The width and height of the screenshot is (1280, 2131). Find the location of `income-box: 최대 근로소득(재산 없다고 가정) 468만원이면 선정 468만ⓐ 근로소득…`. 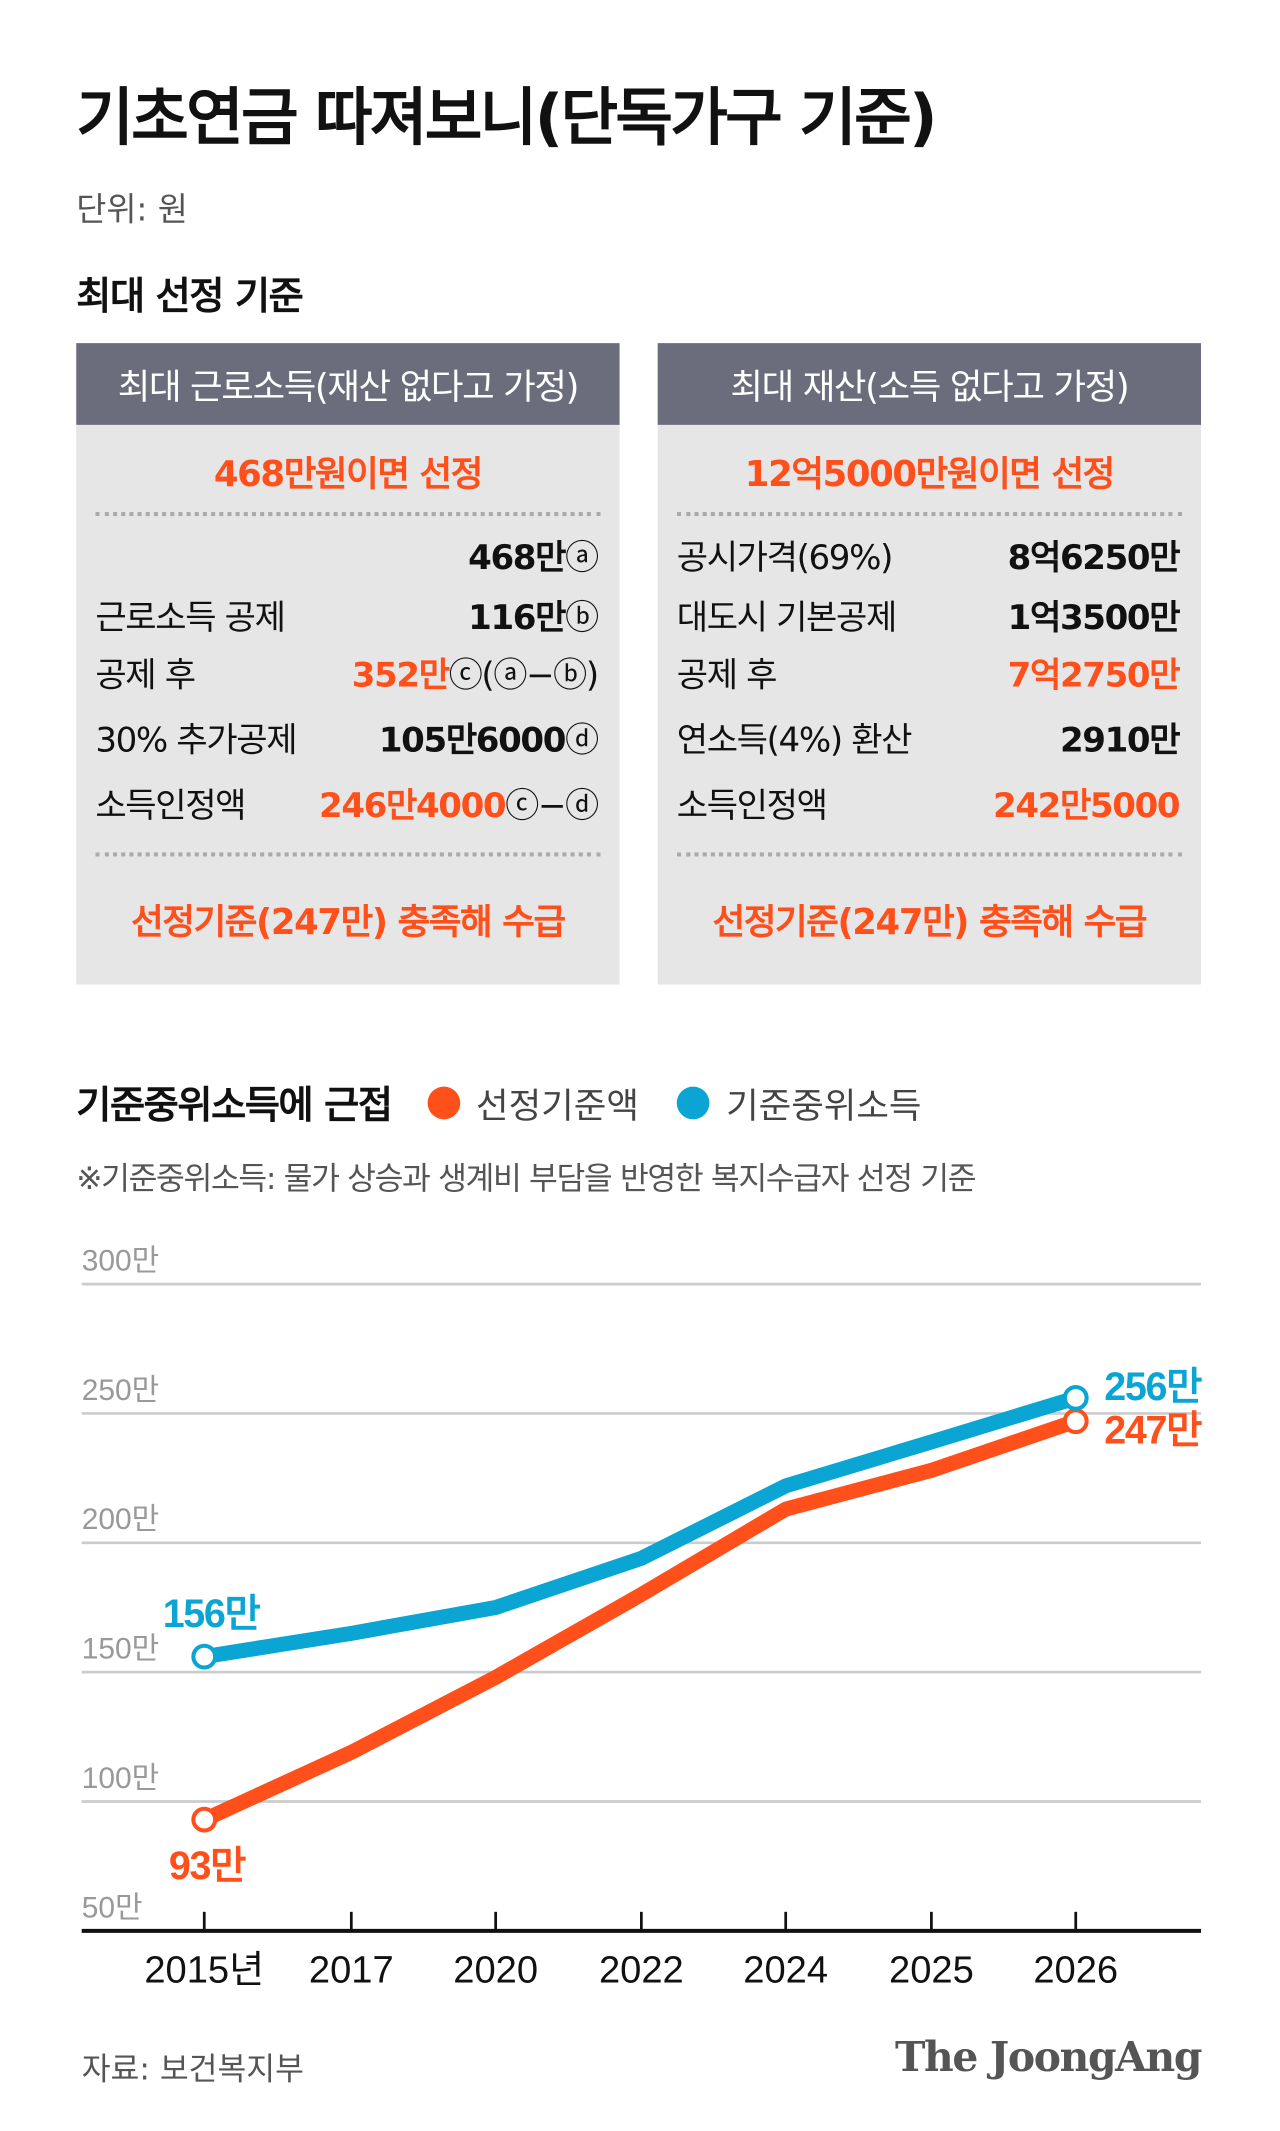

income-box: 최대 근로소득(재산 없다고 가정) 468만원이면 선정 468만ⓐ 근로소득… is located at coordinates (348, 664).